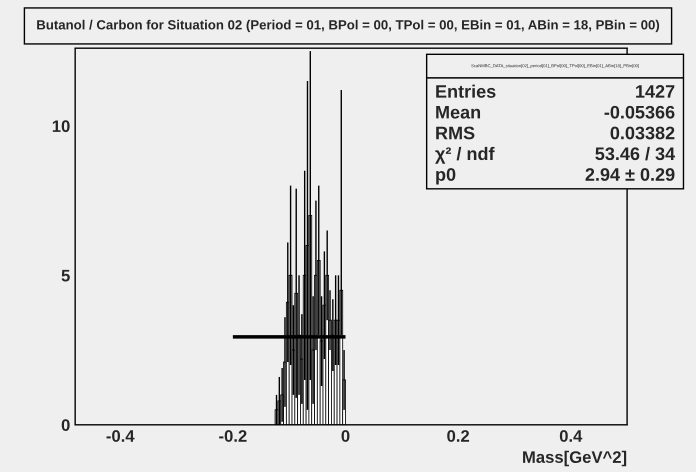 The height and width of the screenshot is (472, 696). Describe the element at coordinates (555, 112) in the screenshot. I see `text: Mean -0.05366` at that location.